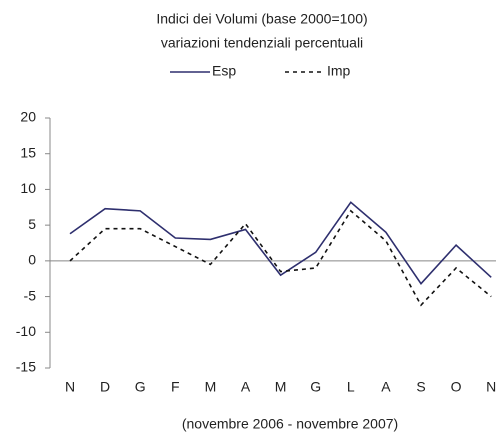  I want to click on y-tick-label: 0, so click(32, 260).